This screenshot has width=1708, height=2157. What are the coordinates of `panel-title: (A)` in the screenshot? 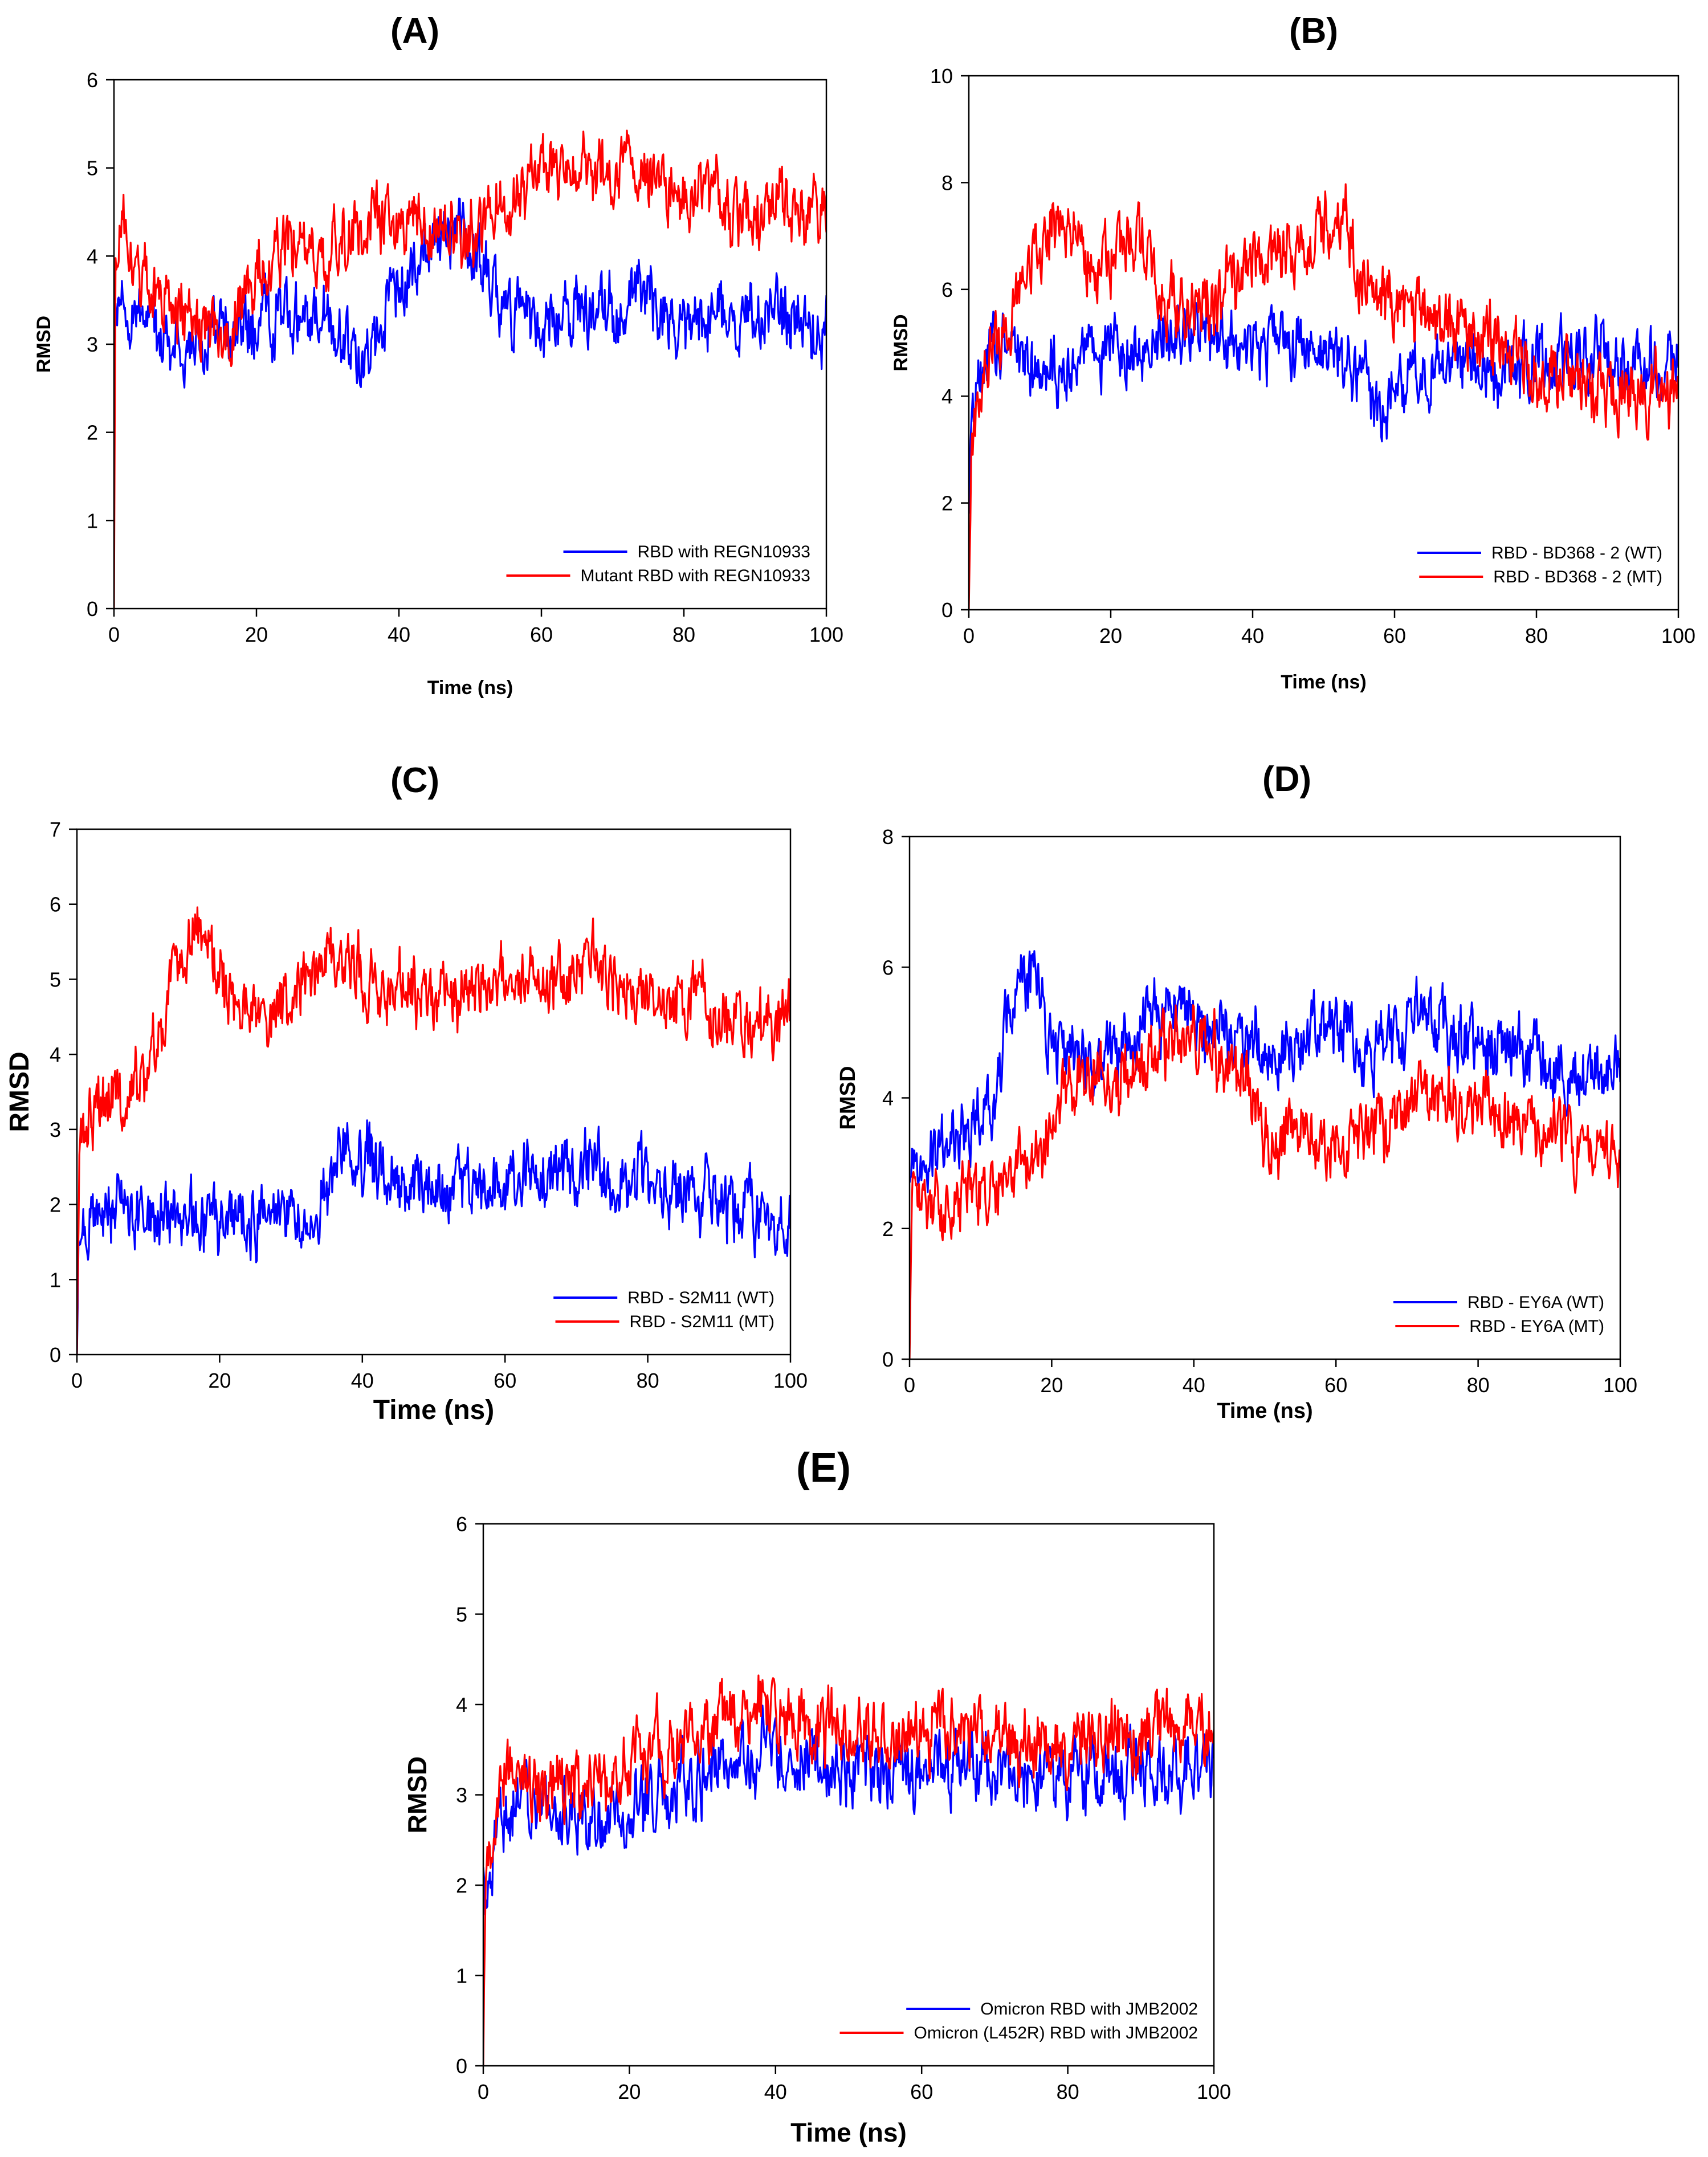 It's located at (415, 31).